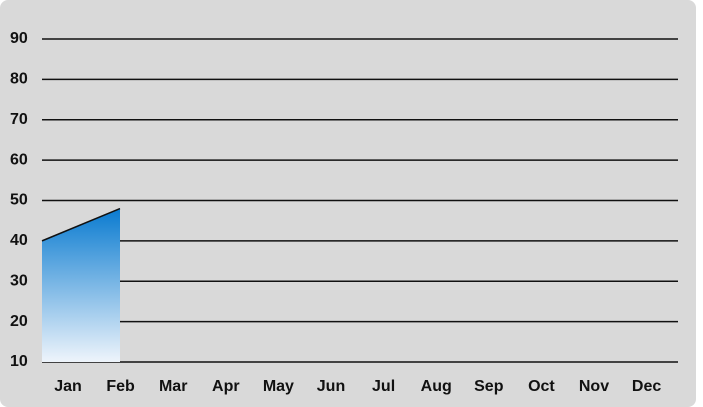  Describe the element at coordinates (436, 386) in the screenshot. I see `x-tick-label: Aug` at that location.